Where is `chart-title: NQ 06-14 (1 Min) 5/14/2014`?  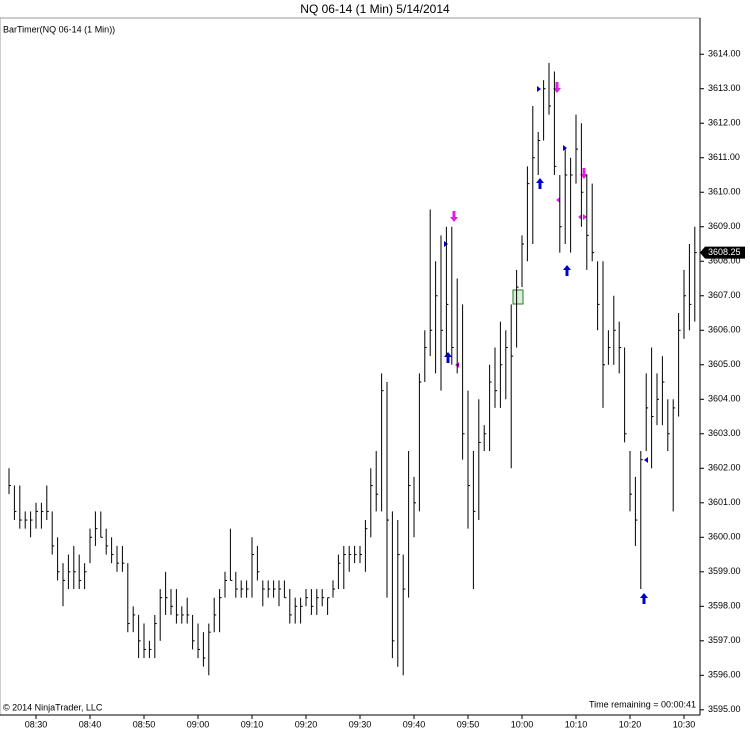 chart-title: NQ 06-14 (1 Min) 5/14/2014 is located at coordinates (375, 9).